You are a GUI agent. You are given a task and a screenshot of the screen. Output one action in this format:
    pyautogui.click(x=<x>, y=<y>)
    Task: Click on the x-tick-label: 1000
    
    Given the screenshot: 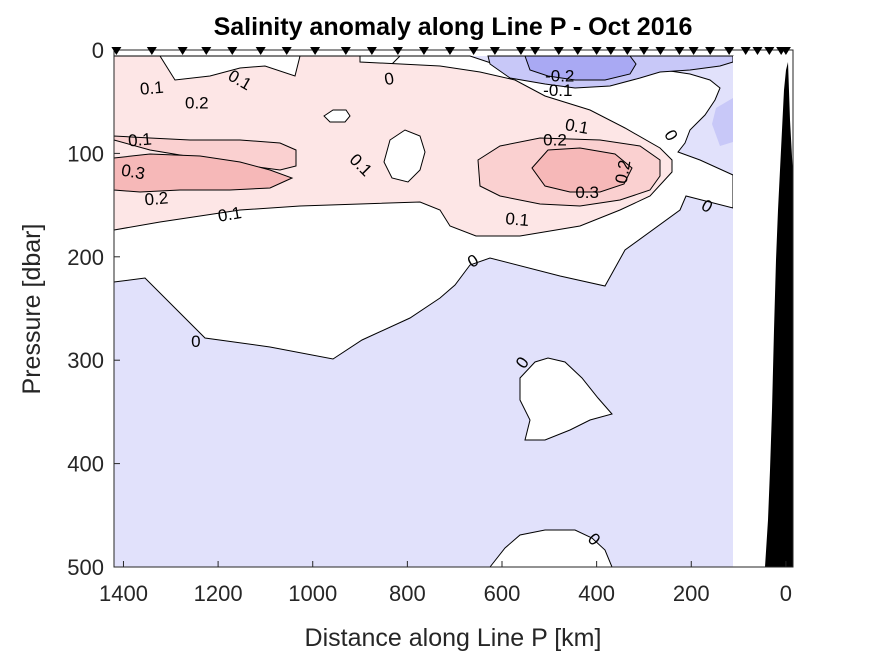 What is the action you would take?
    pyautogui.click(x=312, y=593)
    